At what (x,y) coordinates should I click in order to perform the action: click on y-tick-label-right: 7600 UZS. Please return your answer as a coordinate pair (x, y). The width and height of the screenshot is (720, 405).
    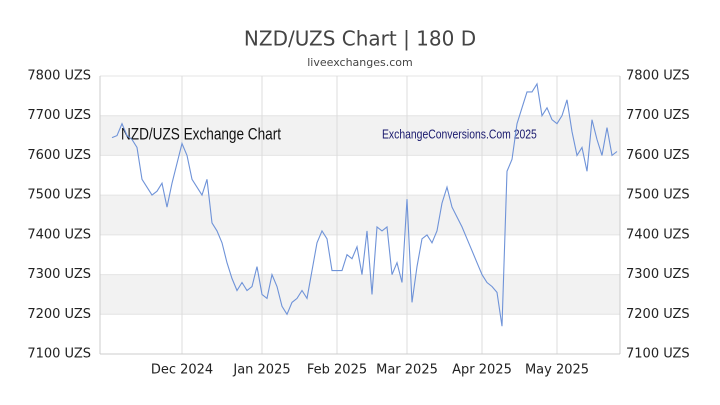
    Looking at the image, I should click on (658, 155).